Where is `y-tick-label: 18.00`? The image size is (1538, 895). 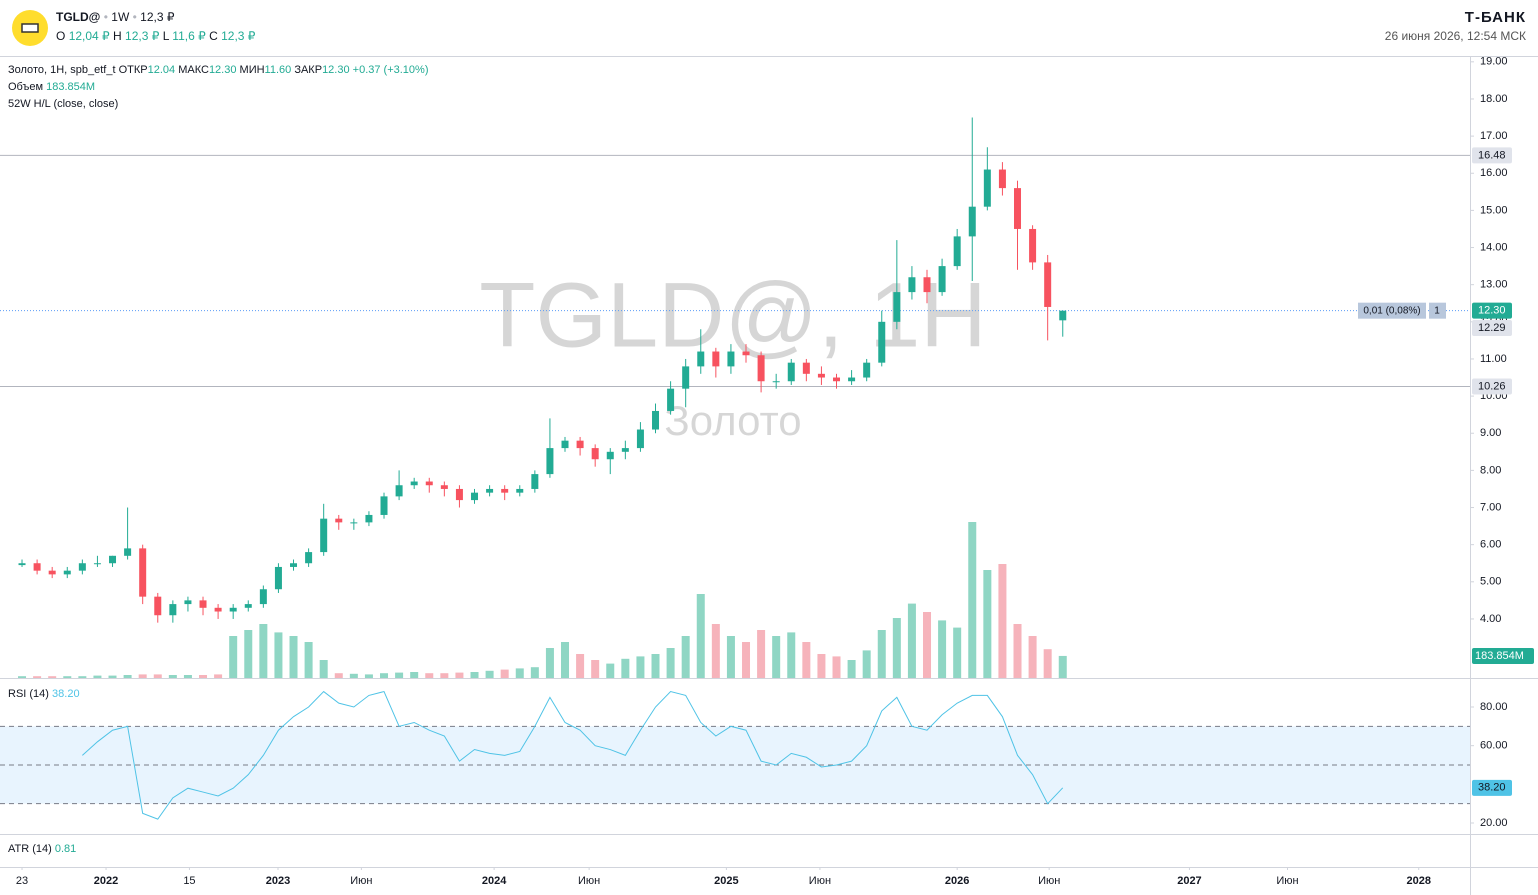
y-tick-label: 18.00 is located at coordinates (1494, 99).